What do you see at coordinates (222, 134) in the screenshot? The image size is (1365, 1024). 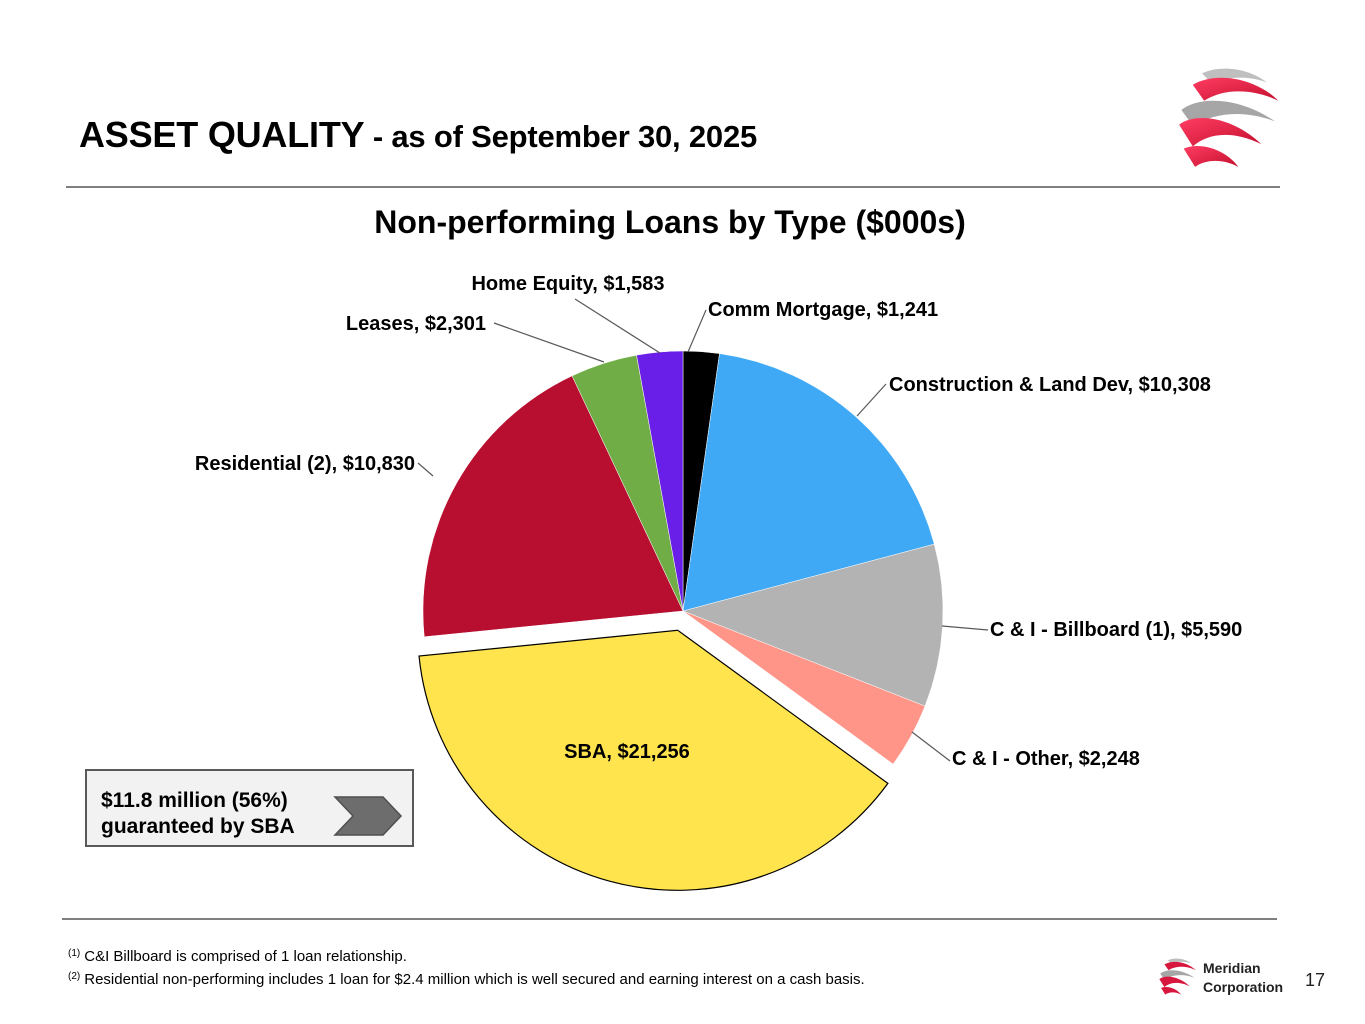 I see `page-title-main: ASSET QUALITY` at bounding box center [222, 134].